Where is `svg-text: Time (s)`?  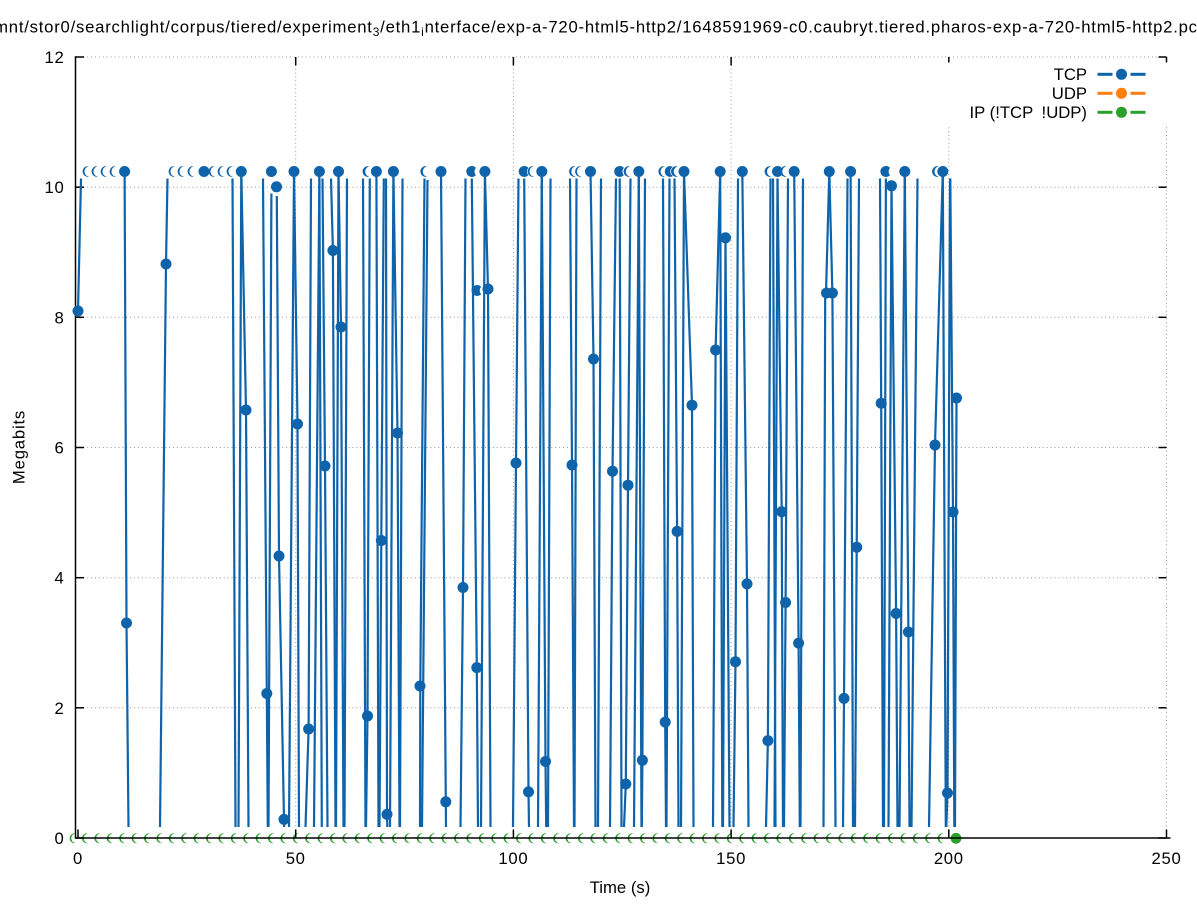
svg-text: Time (s) is located at coordinates (620, 887).